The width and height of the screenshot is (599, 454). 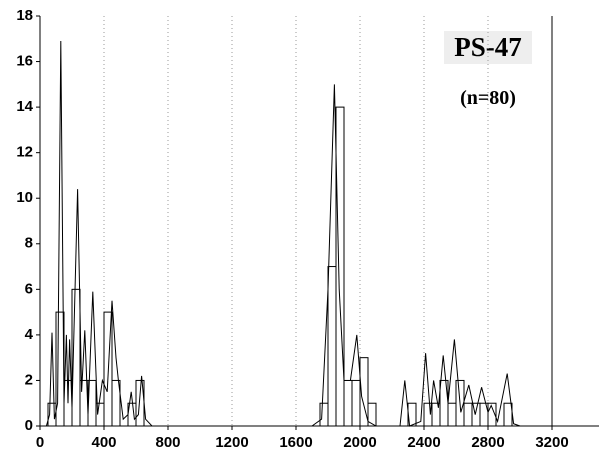 I want to click on x-tick-label: 2000, so click(x=359, y=442).